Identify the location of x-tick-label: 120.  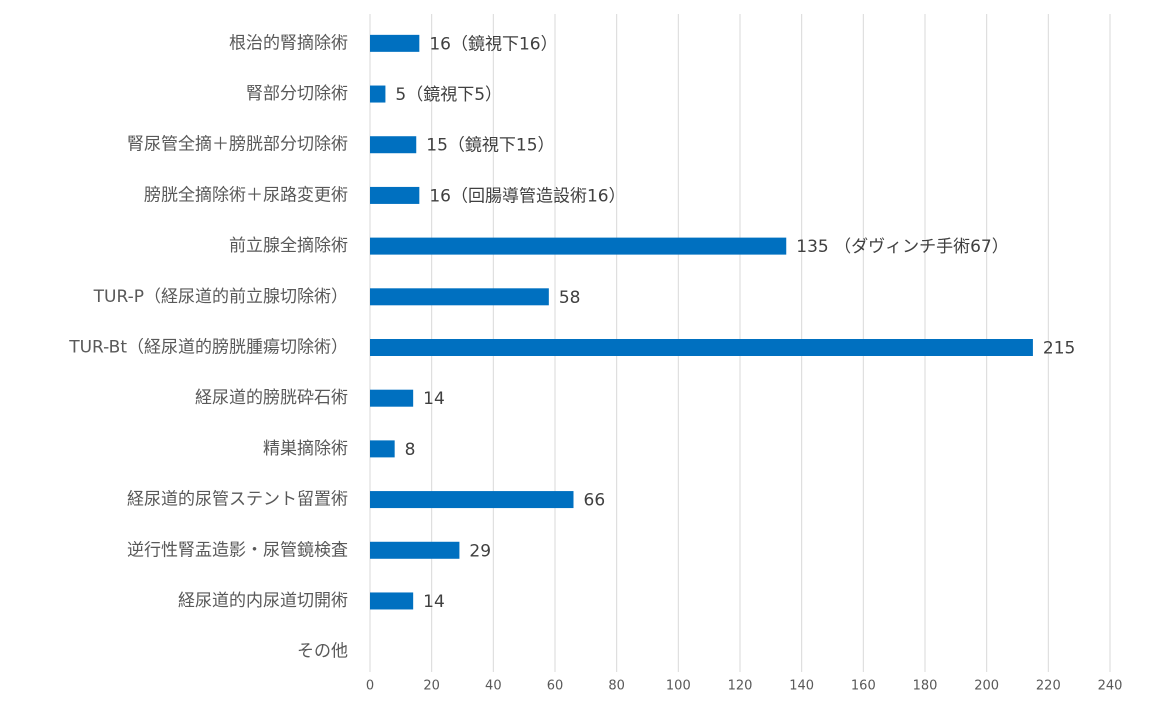
(740, 686).